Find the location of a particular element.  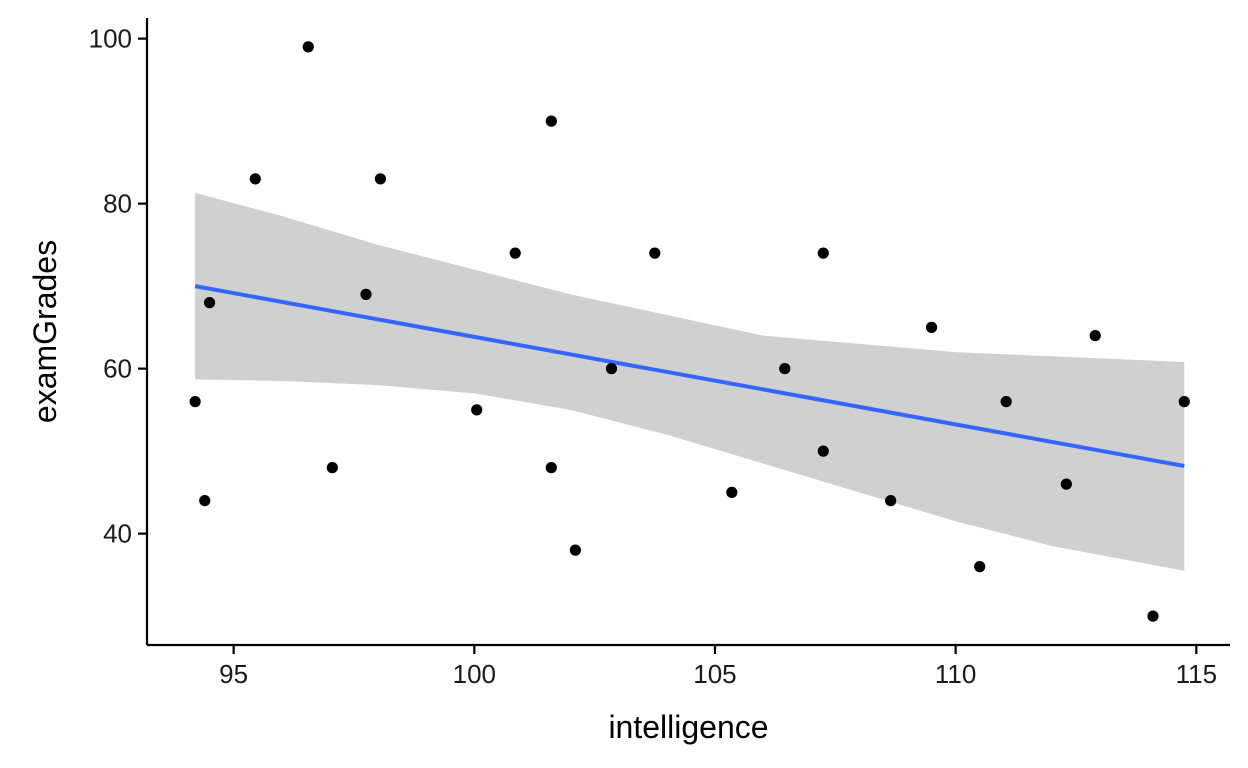

y-axis-title: examGrades is located at coordinates (45, 331).